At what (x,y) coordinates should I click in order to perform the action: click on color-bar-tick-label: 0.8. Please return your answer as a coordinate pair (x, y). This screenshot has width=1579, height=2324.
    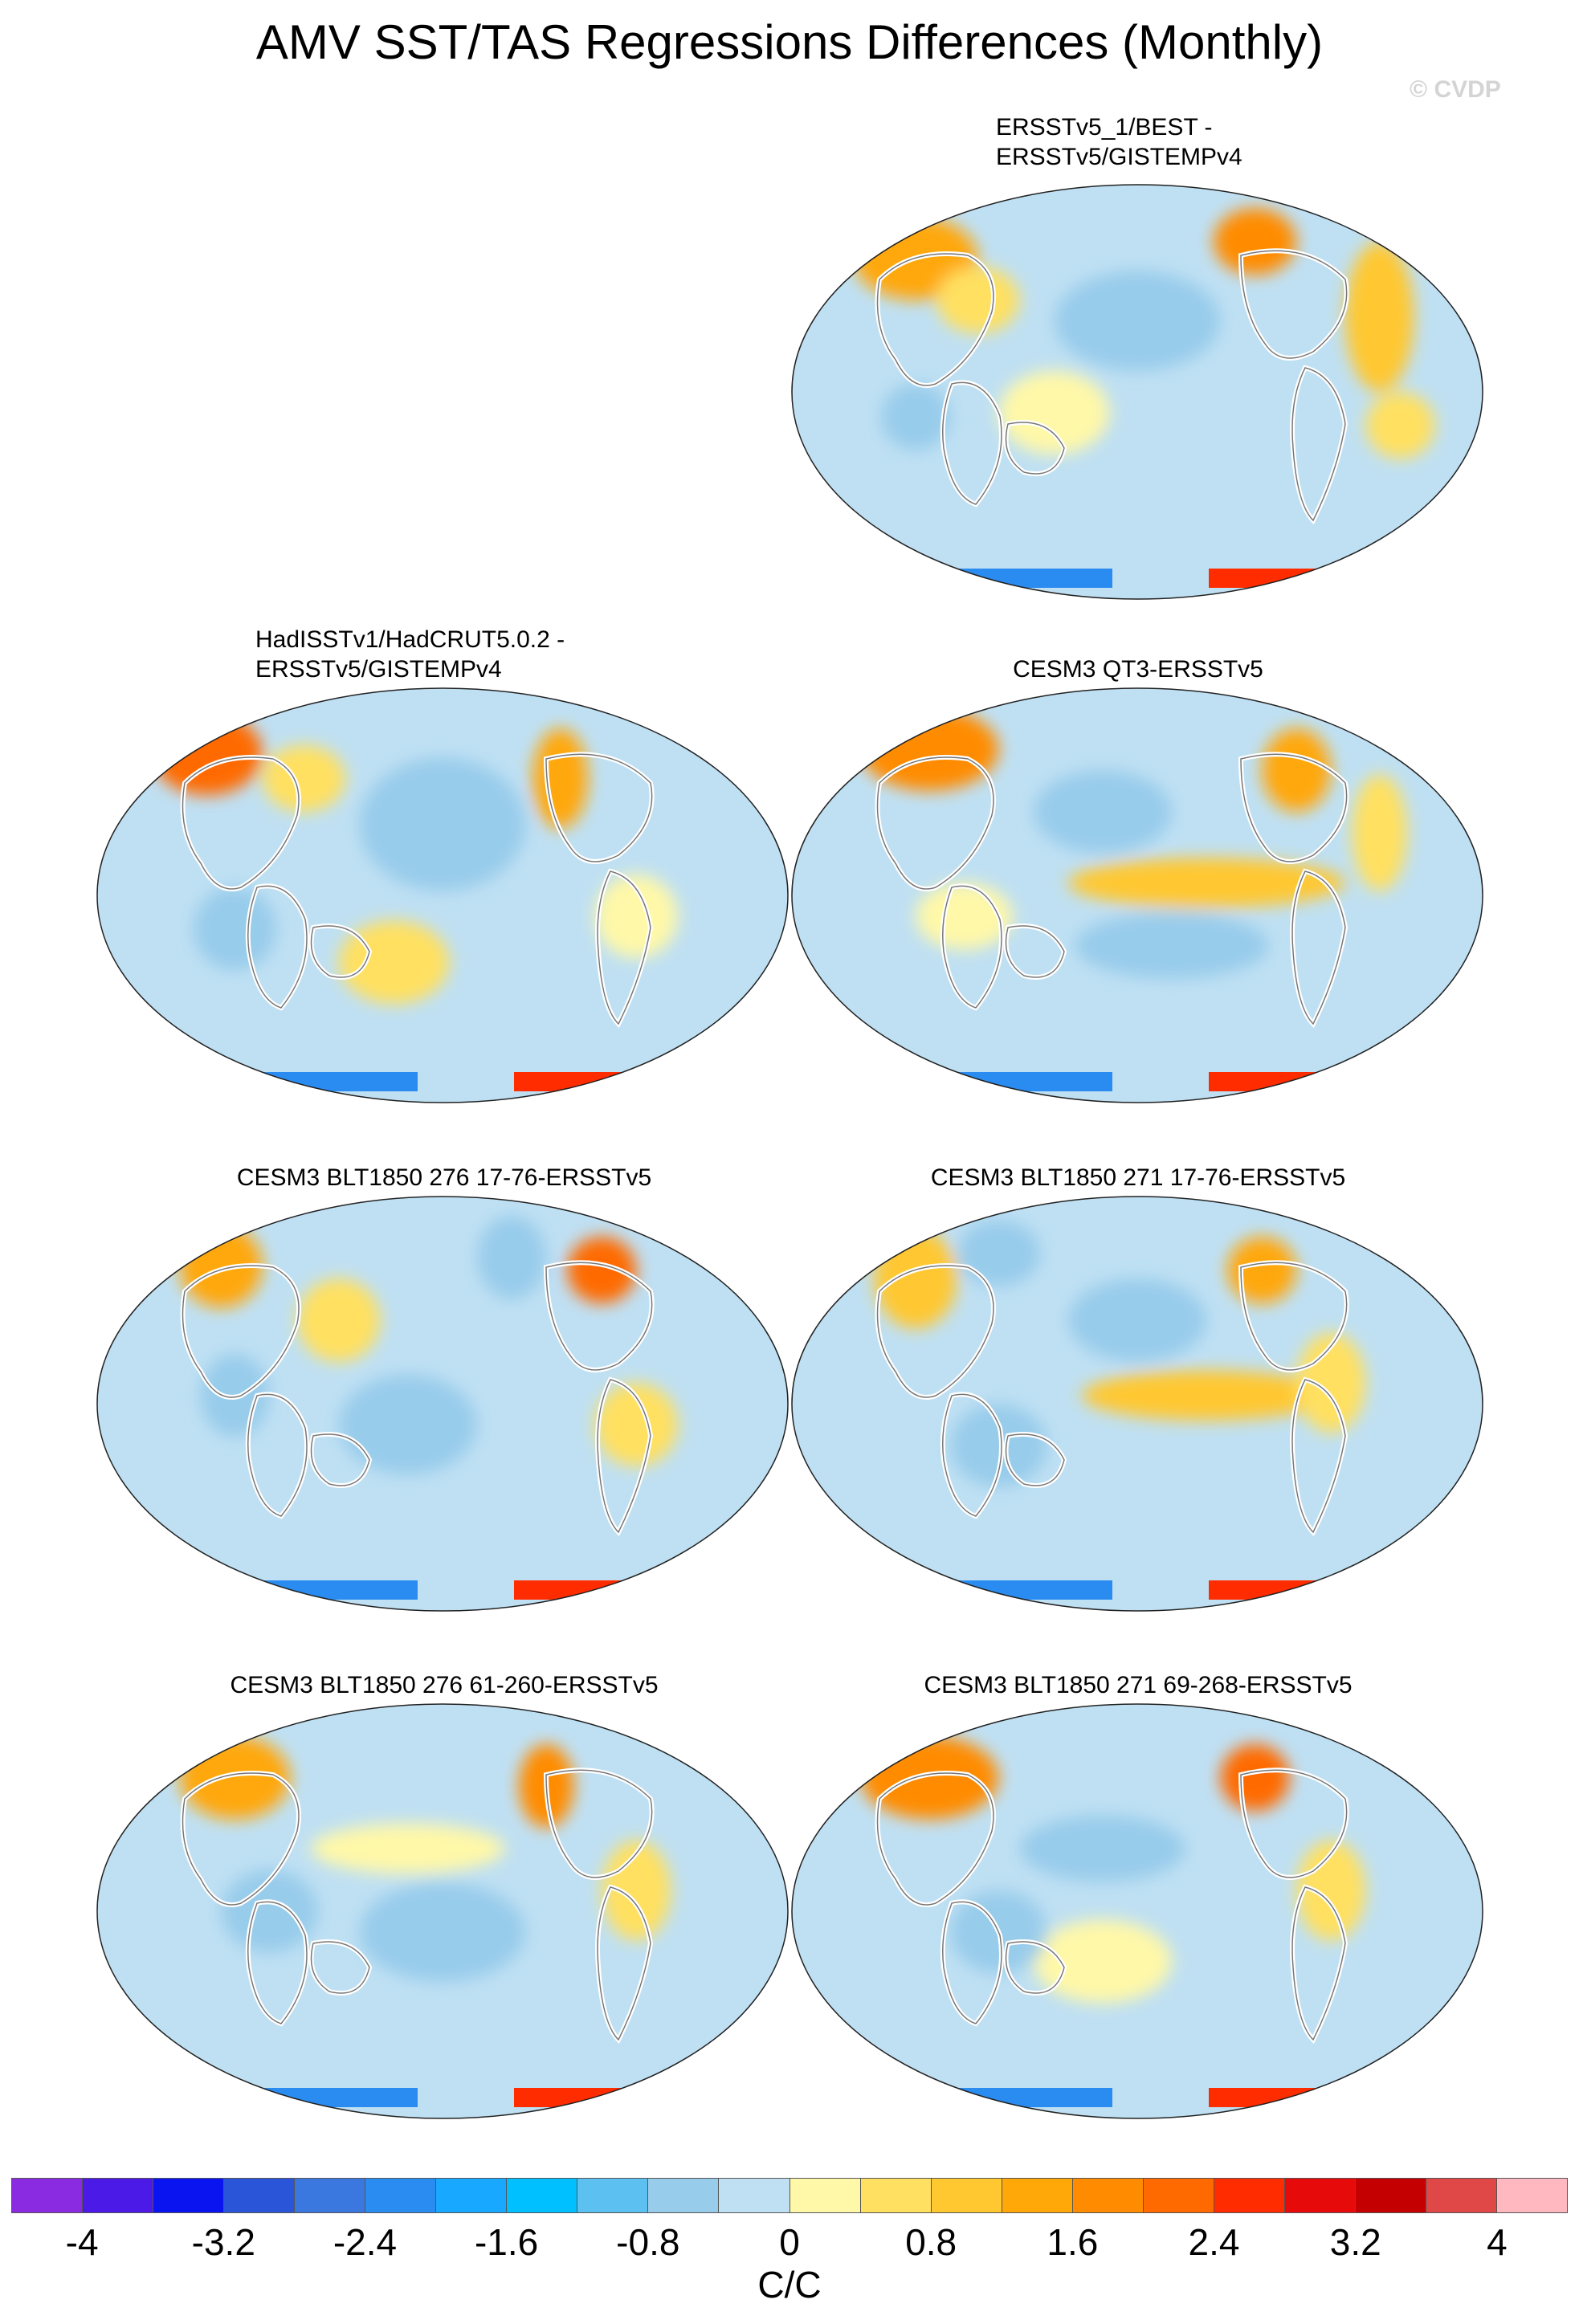
    Looking at the image, I should click on (931, 2242).